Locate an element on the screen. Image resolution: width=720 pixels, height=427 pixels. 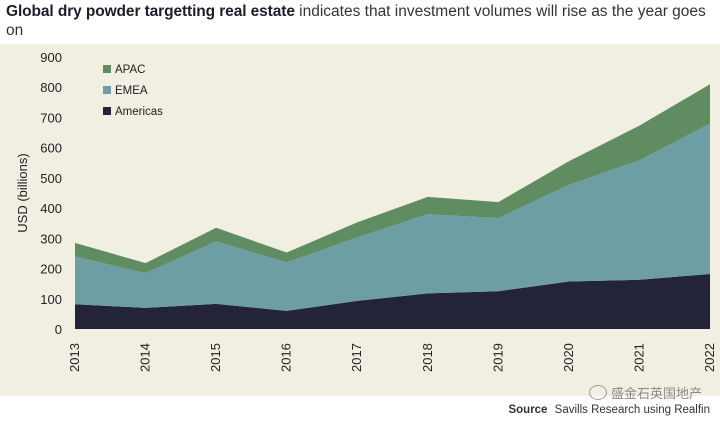
legend: APAC EMEA Americas is located at coordinates (133, 91).